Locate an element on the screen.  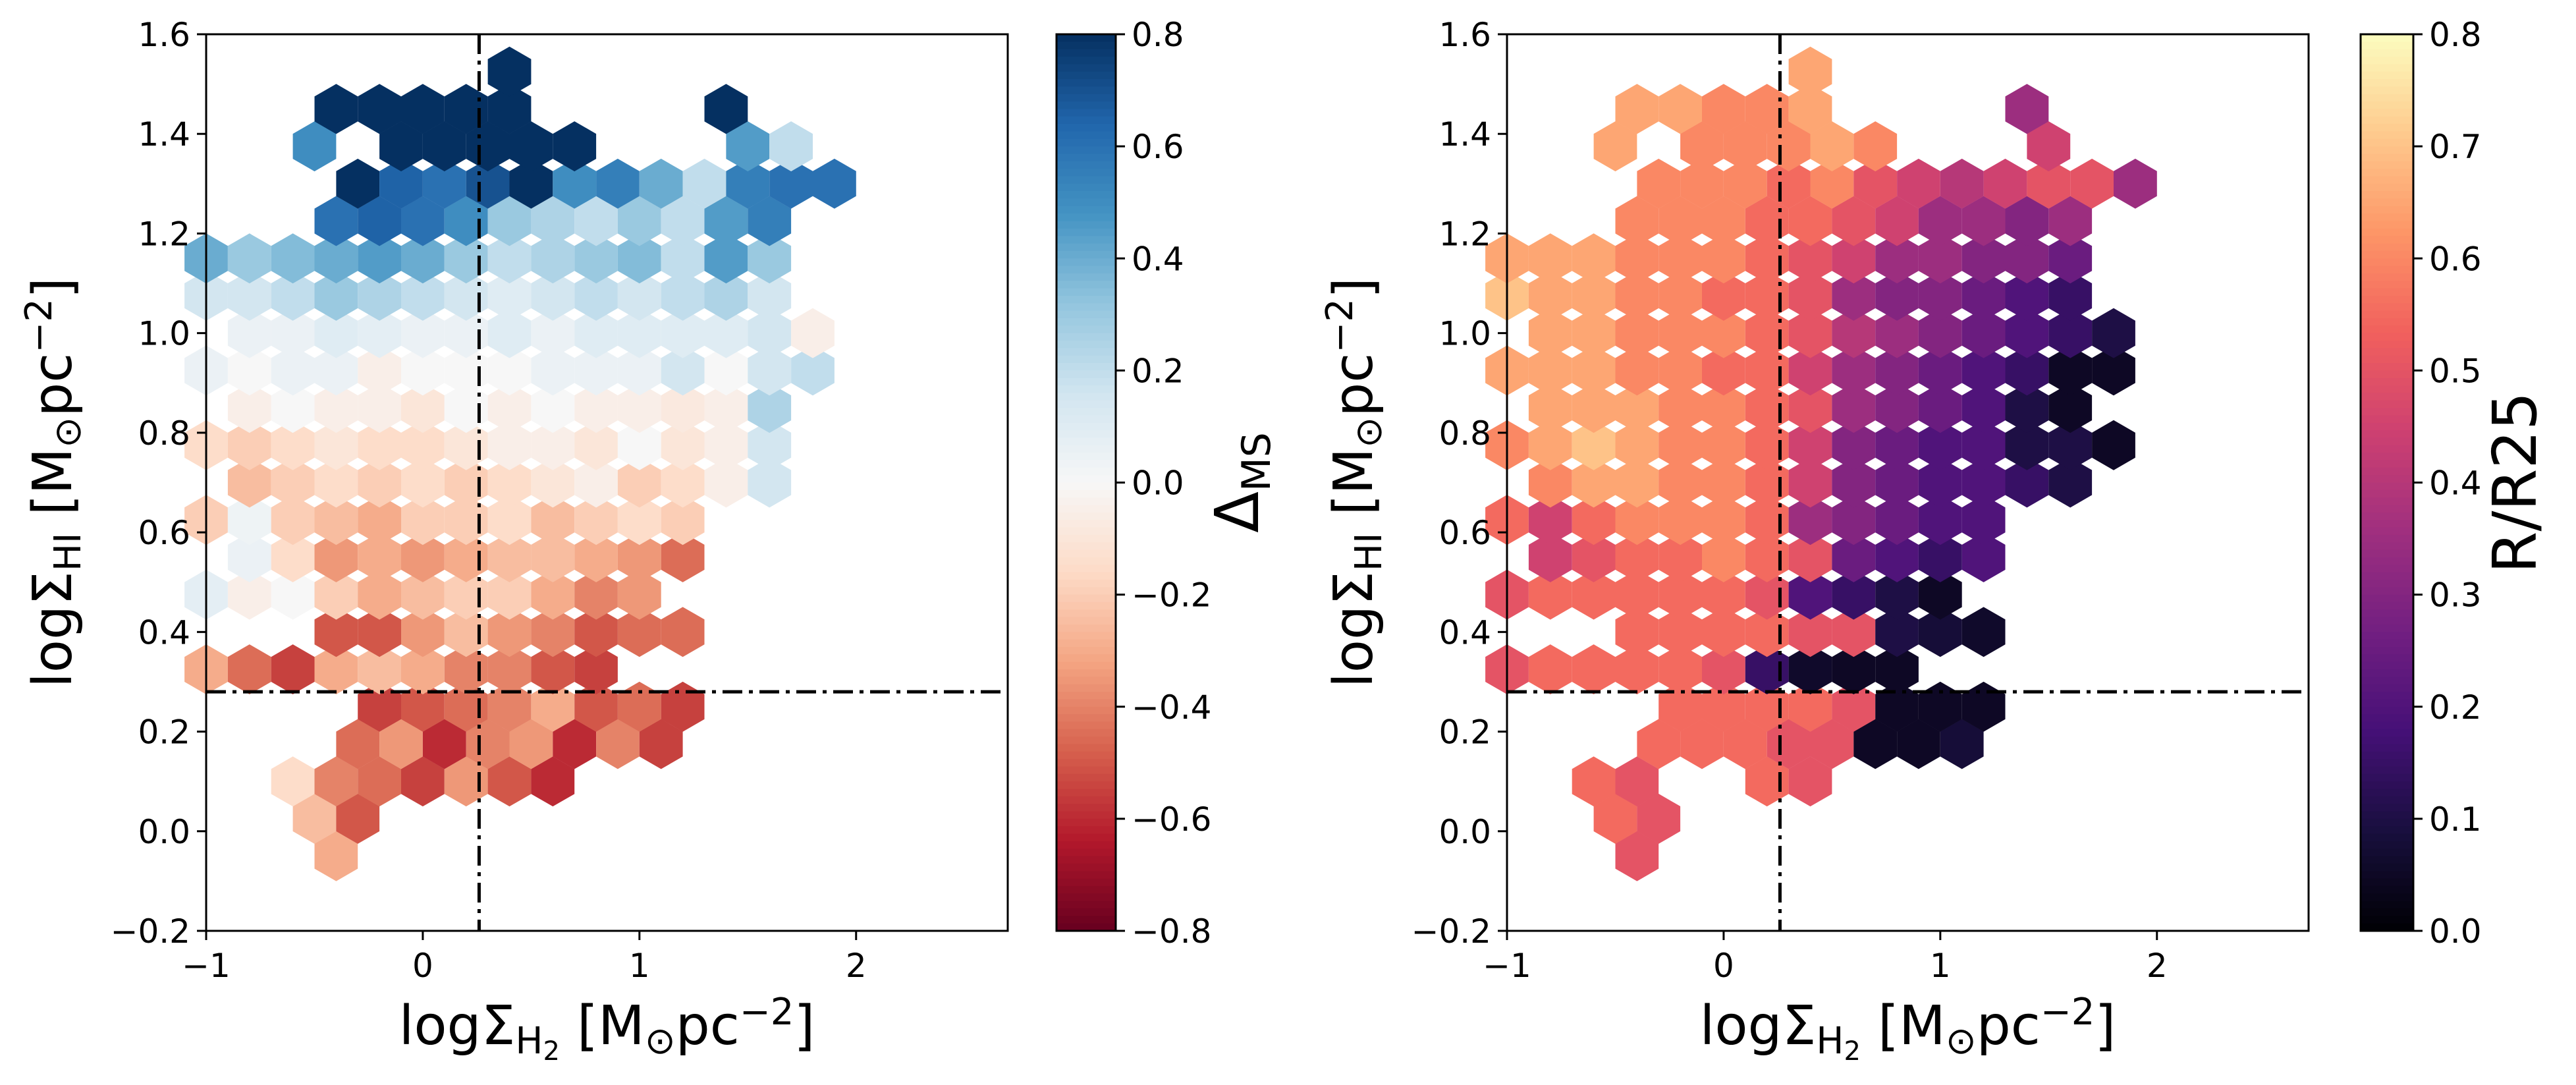
colorbar-tick-label: 0.0 is located at coordinates (2455, 931).